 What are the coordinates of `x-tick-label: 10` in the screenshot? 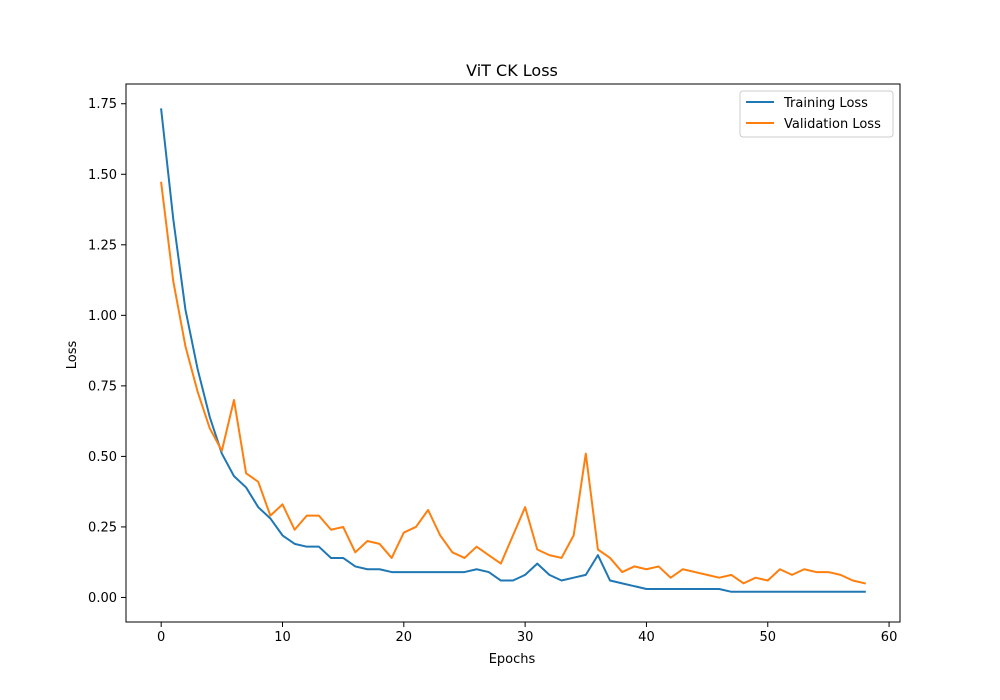 It's located at (282, 637).